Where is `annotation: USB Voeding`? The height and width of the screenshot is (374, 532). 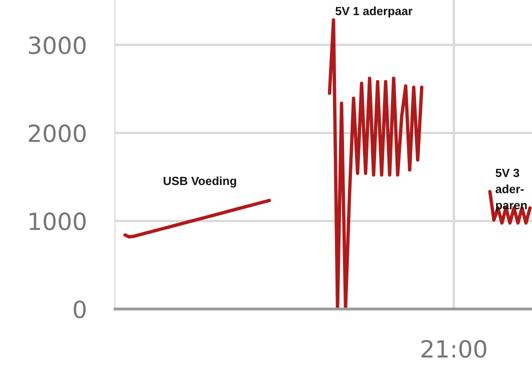
annotation: USB Voeding is located at coordinates (200, 182).